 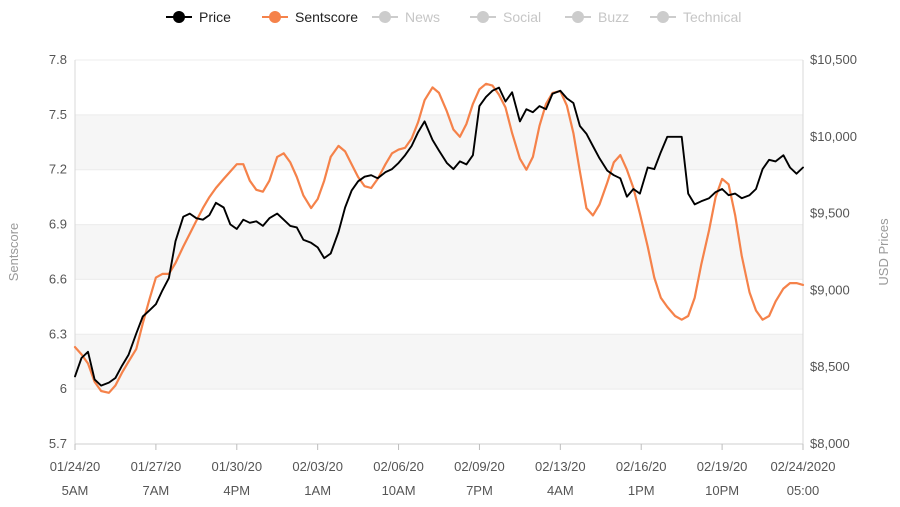 What do you see at coordinates (830, 443) in the screenshot?
I see `right-tick-label: $8,000` at bounding box center [830, 443].